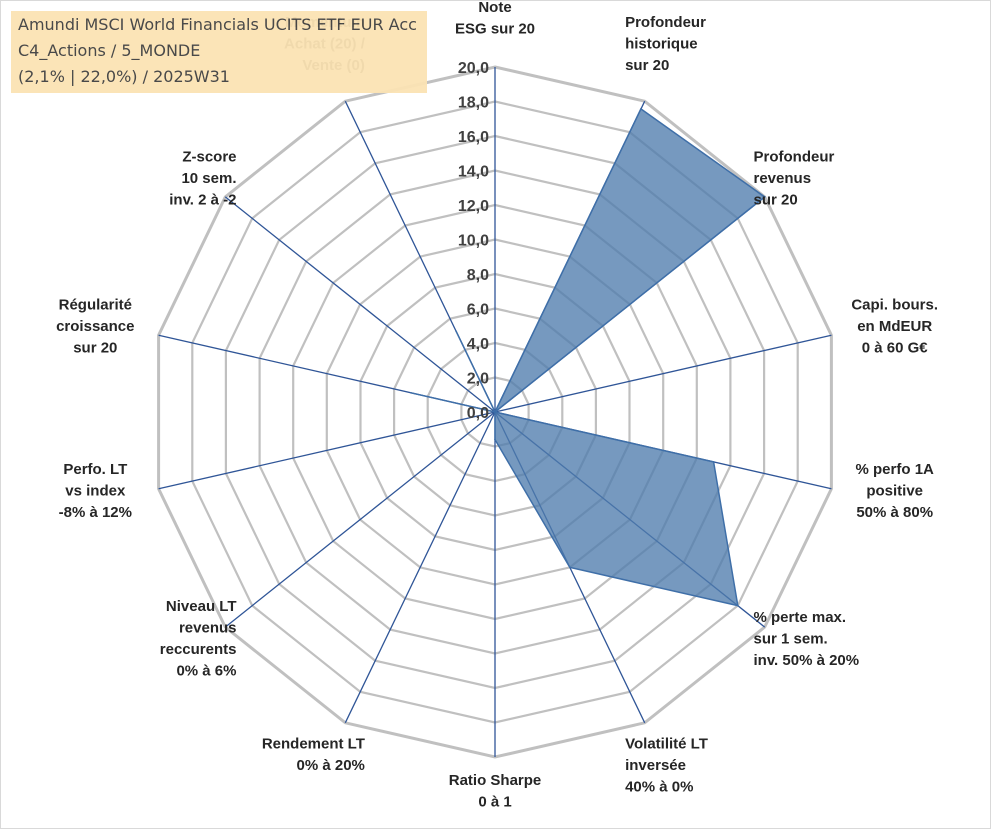  Describe the element at coordinates (495, 29) in the screenshot. I see `axis-label-line: ESG sur 20` at that location.